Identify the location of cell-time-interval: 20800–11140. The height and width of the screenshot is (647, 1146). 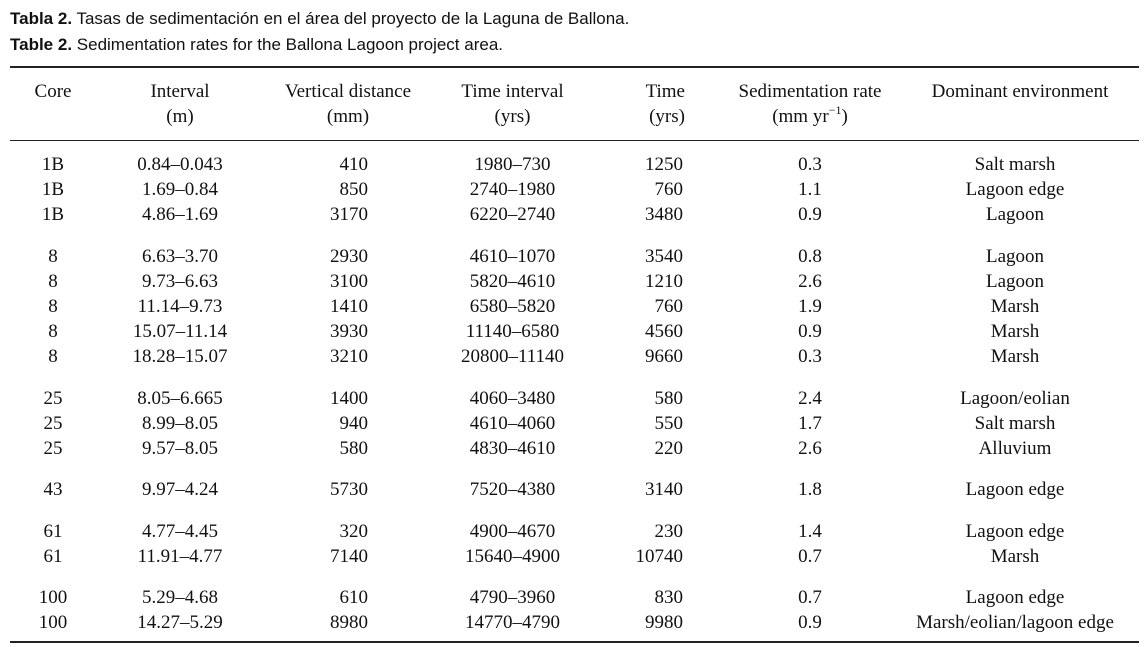
(512, 356).